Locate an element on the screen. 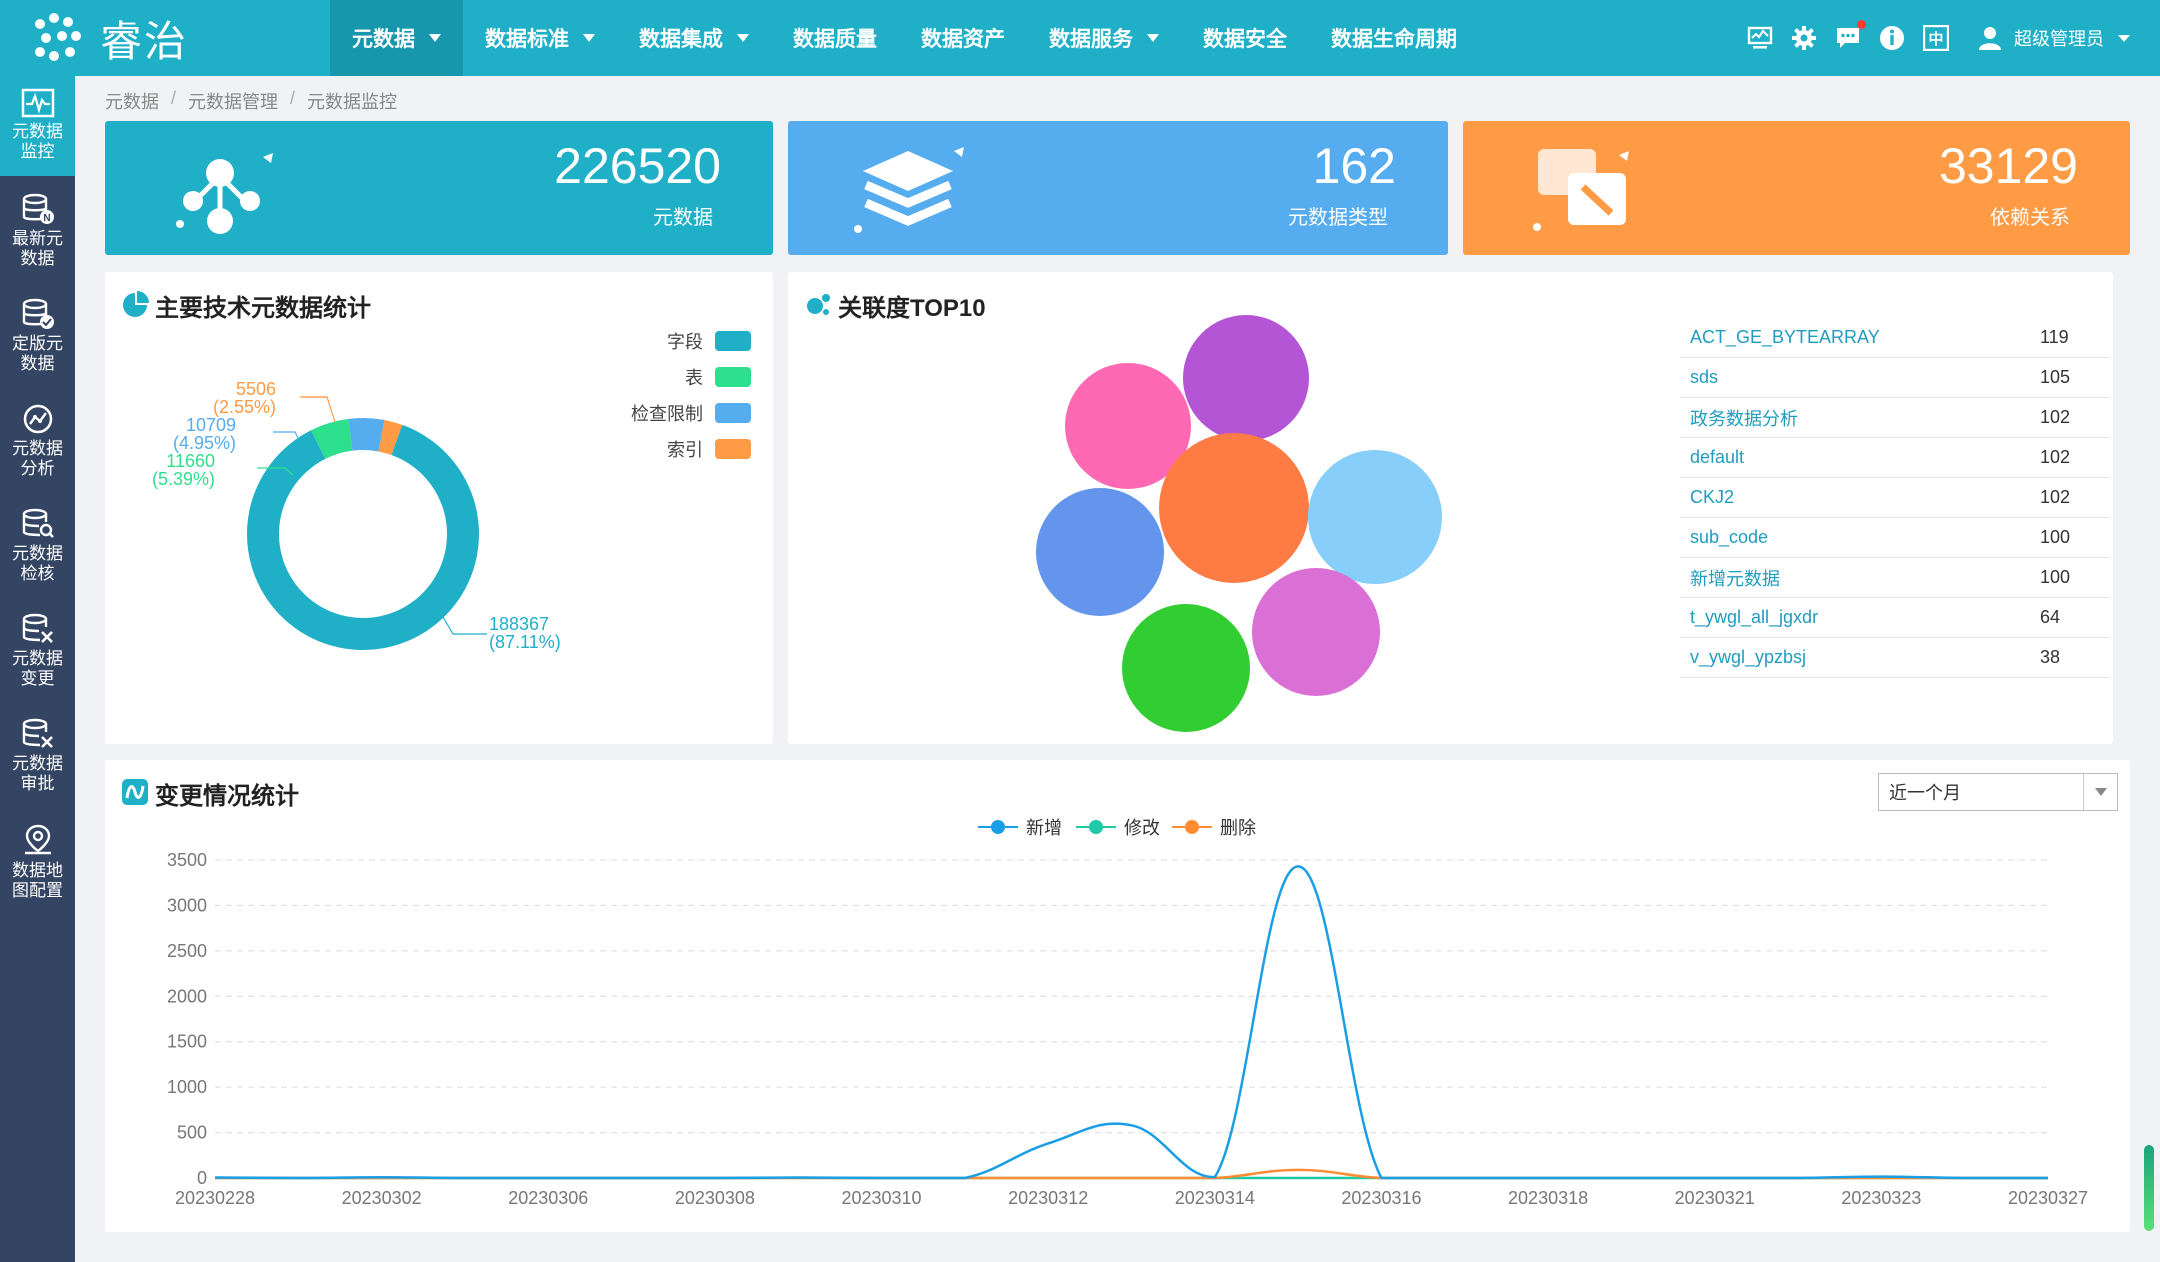 The image size is (2160, 1262). sidebar-item-metadata-change: 元数据变更 is located at coordinates (37, 651).